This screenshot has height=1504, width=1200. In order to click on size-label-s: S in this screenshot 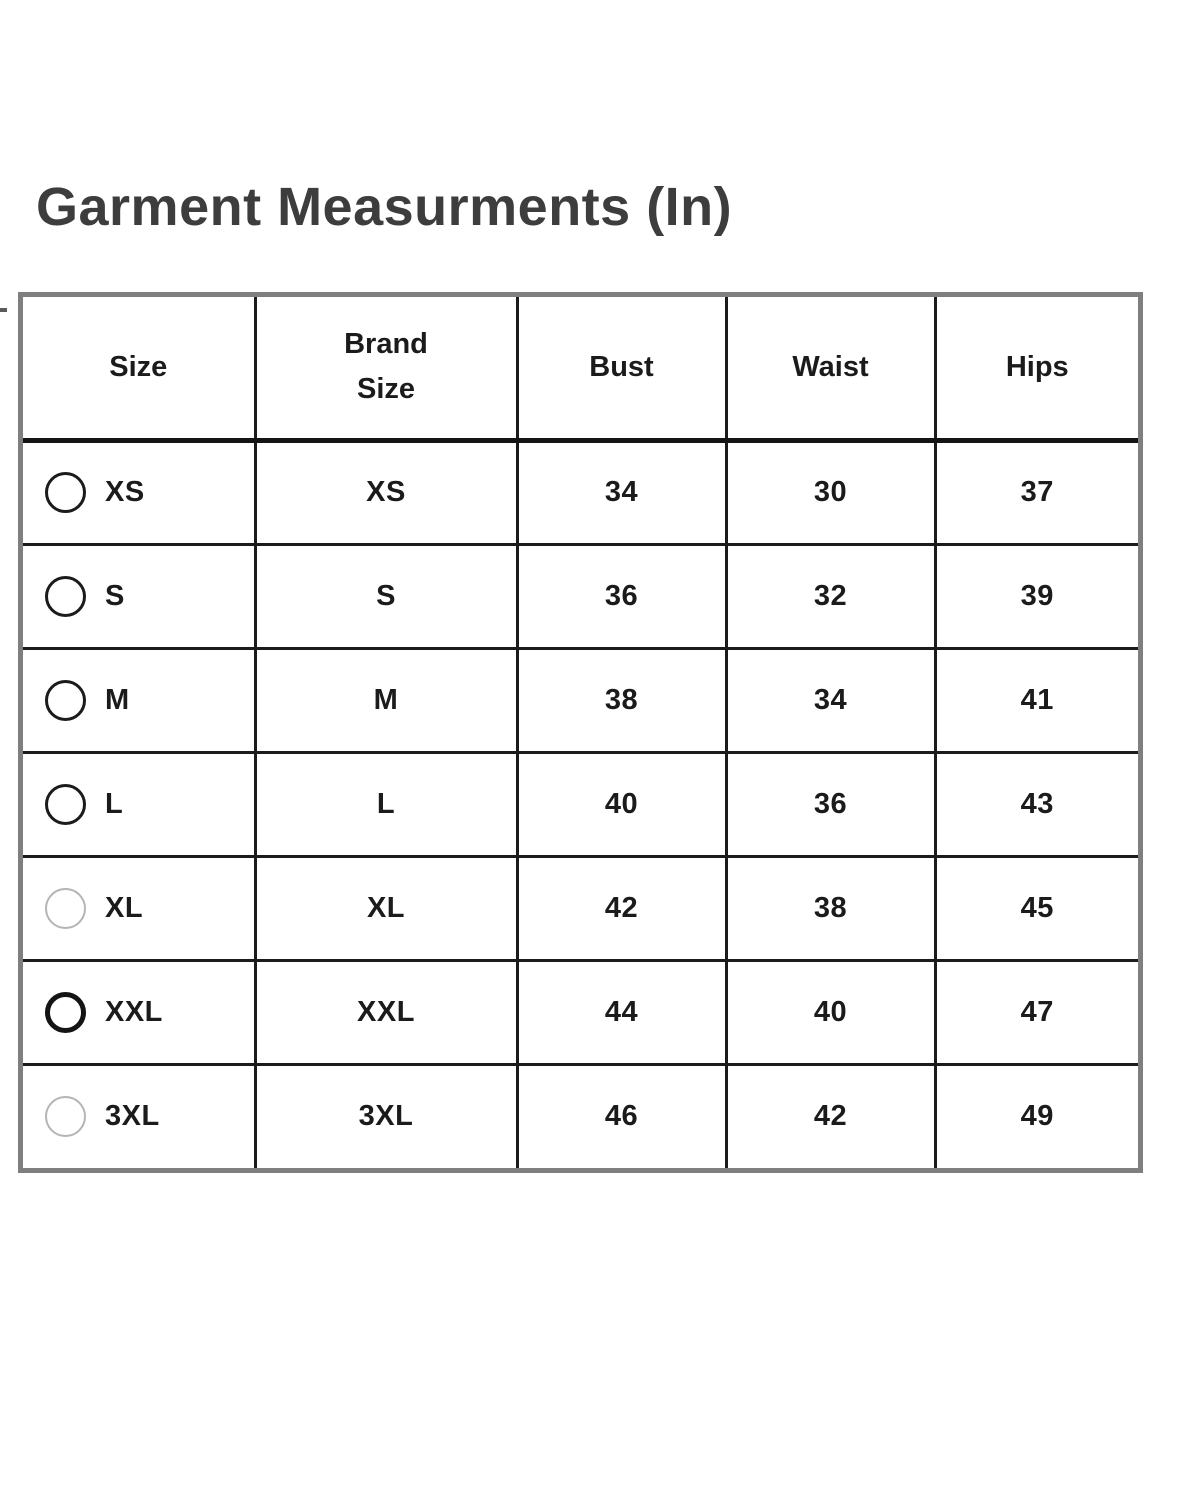, I will do `click(115, 595)`.